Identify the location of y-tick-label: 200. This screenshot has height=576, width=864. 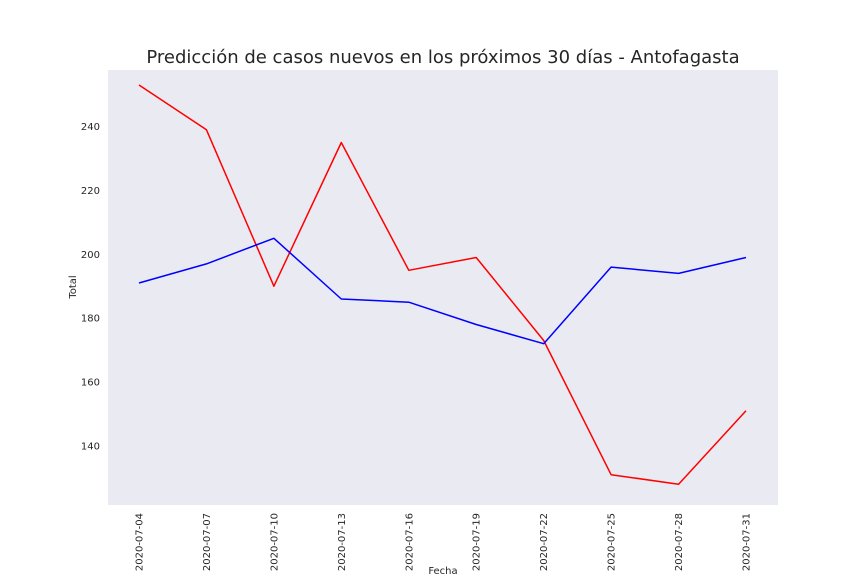
(90, 255).